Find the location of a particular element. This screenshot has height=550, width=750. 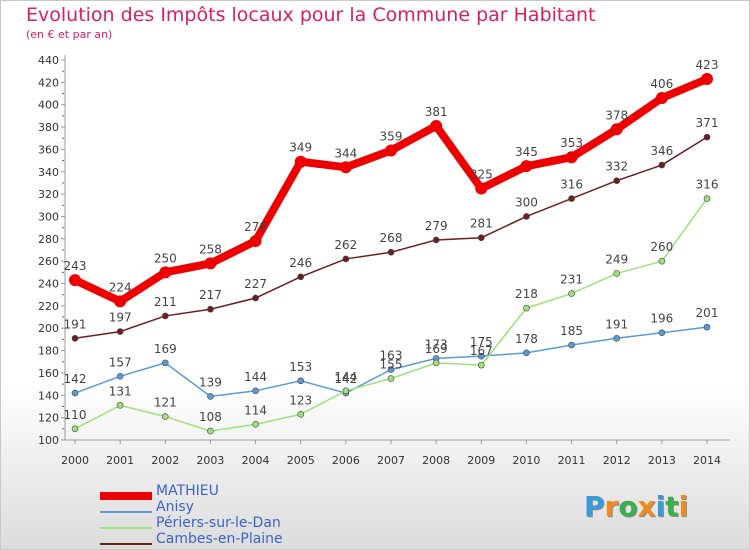

y-tick-label: 320 is located at coordinates (48, 194).